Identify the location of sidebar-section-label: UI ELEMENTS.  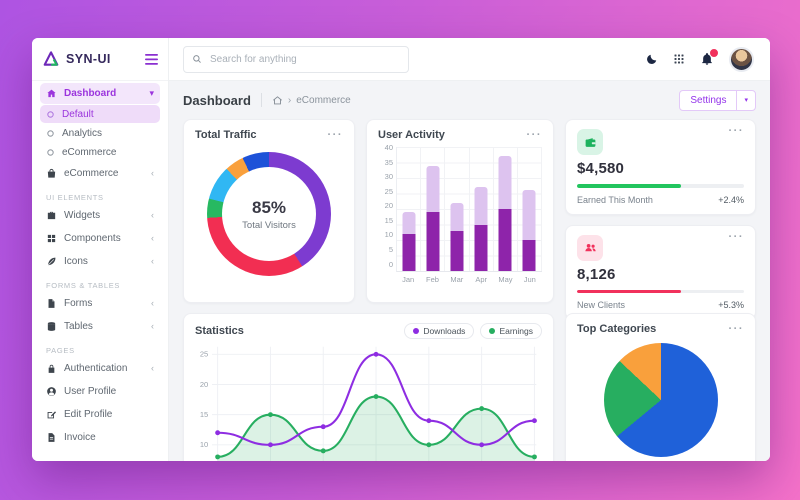
(75, 197).